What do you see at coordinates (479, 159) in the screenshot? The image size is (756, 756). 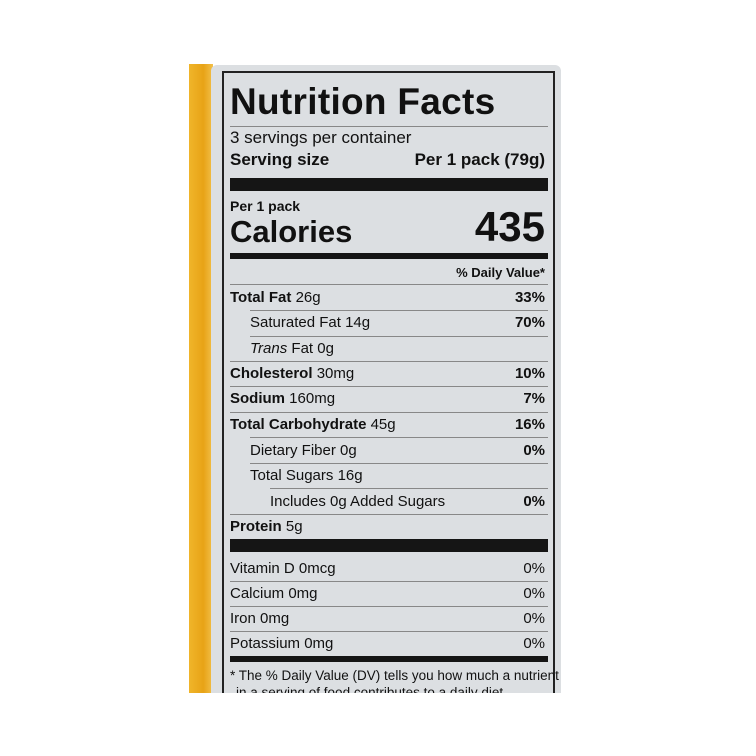 I see `serving-size-value: Per 1 pack (79g)` at bounding box center [479, 159].